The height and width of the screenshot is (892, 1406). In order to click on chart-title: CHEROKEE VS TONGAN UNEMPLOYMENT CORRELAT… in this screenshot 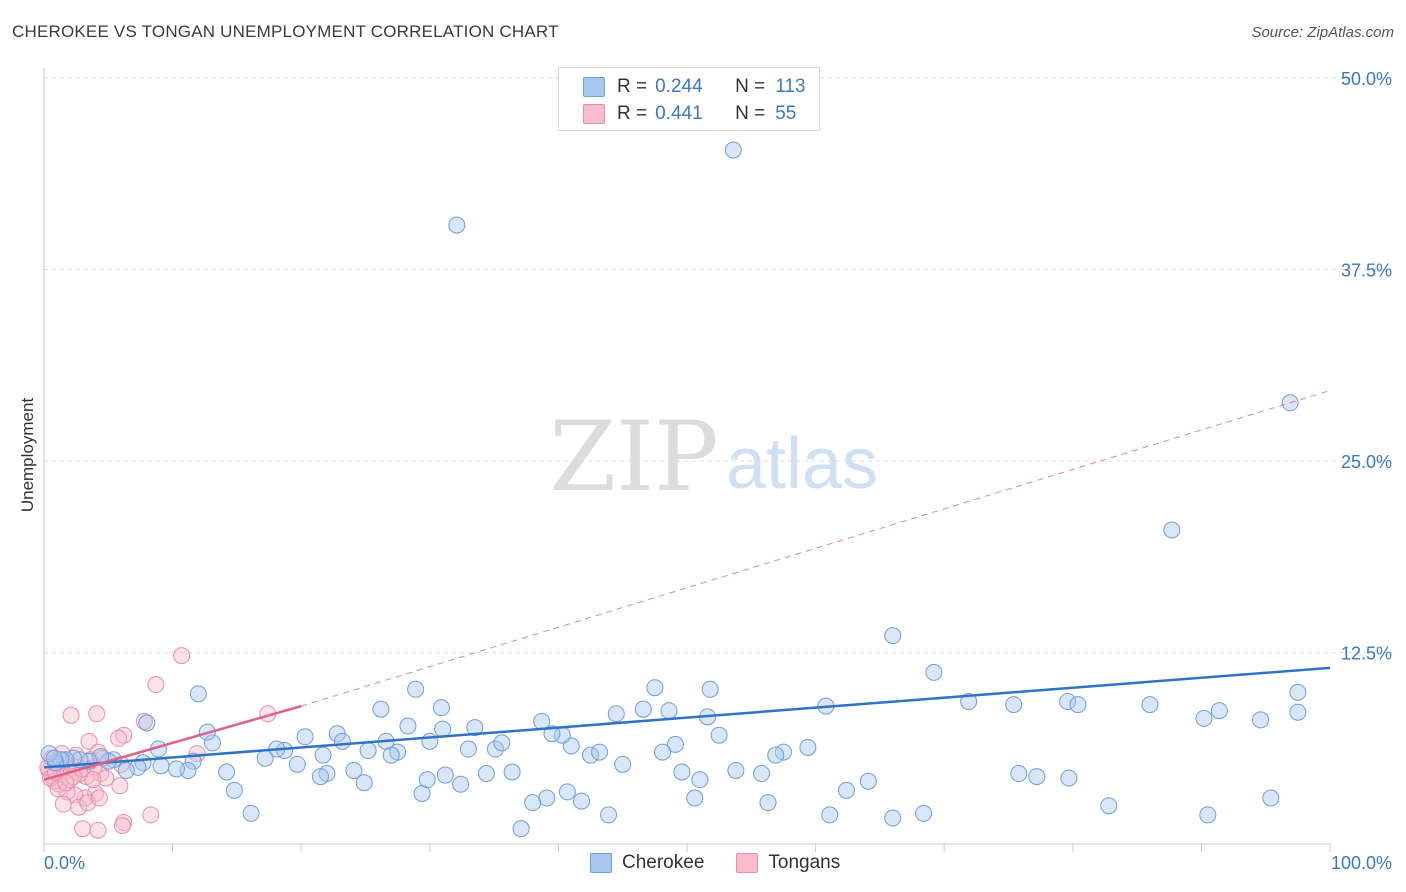, I will do `click(285, 31)`.